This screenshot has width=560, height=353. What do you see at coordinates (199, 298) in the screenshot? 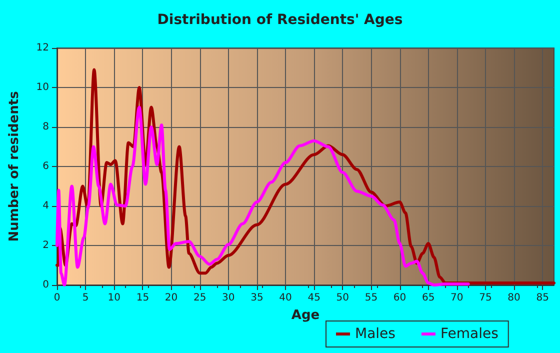
I see `x-tick-label: 25` at bounding box center [199, 298].